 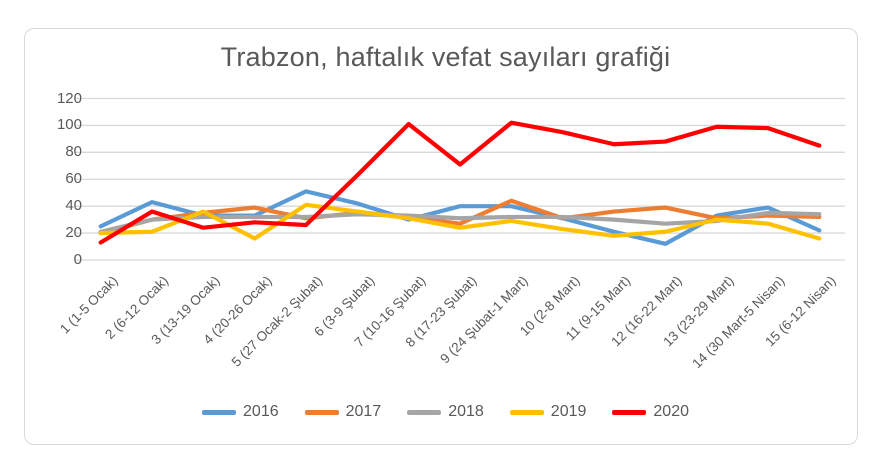 I want to click on legend-item-2016: 2016, so click(x=240, y=412).